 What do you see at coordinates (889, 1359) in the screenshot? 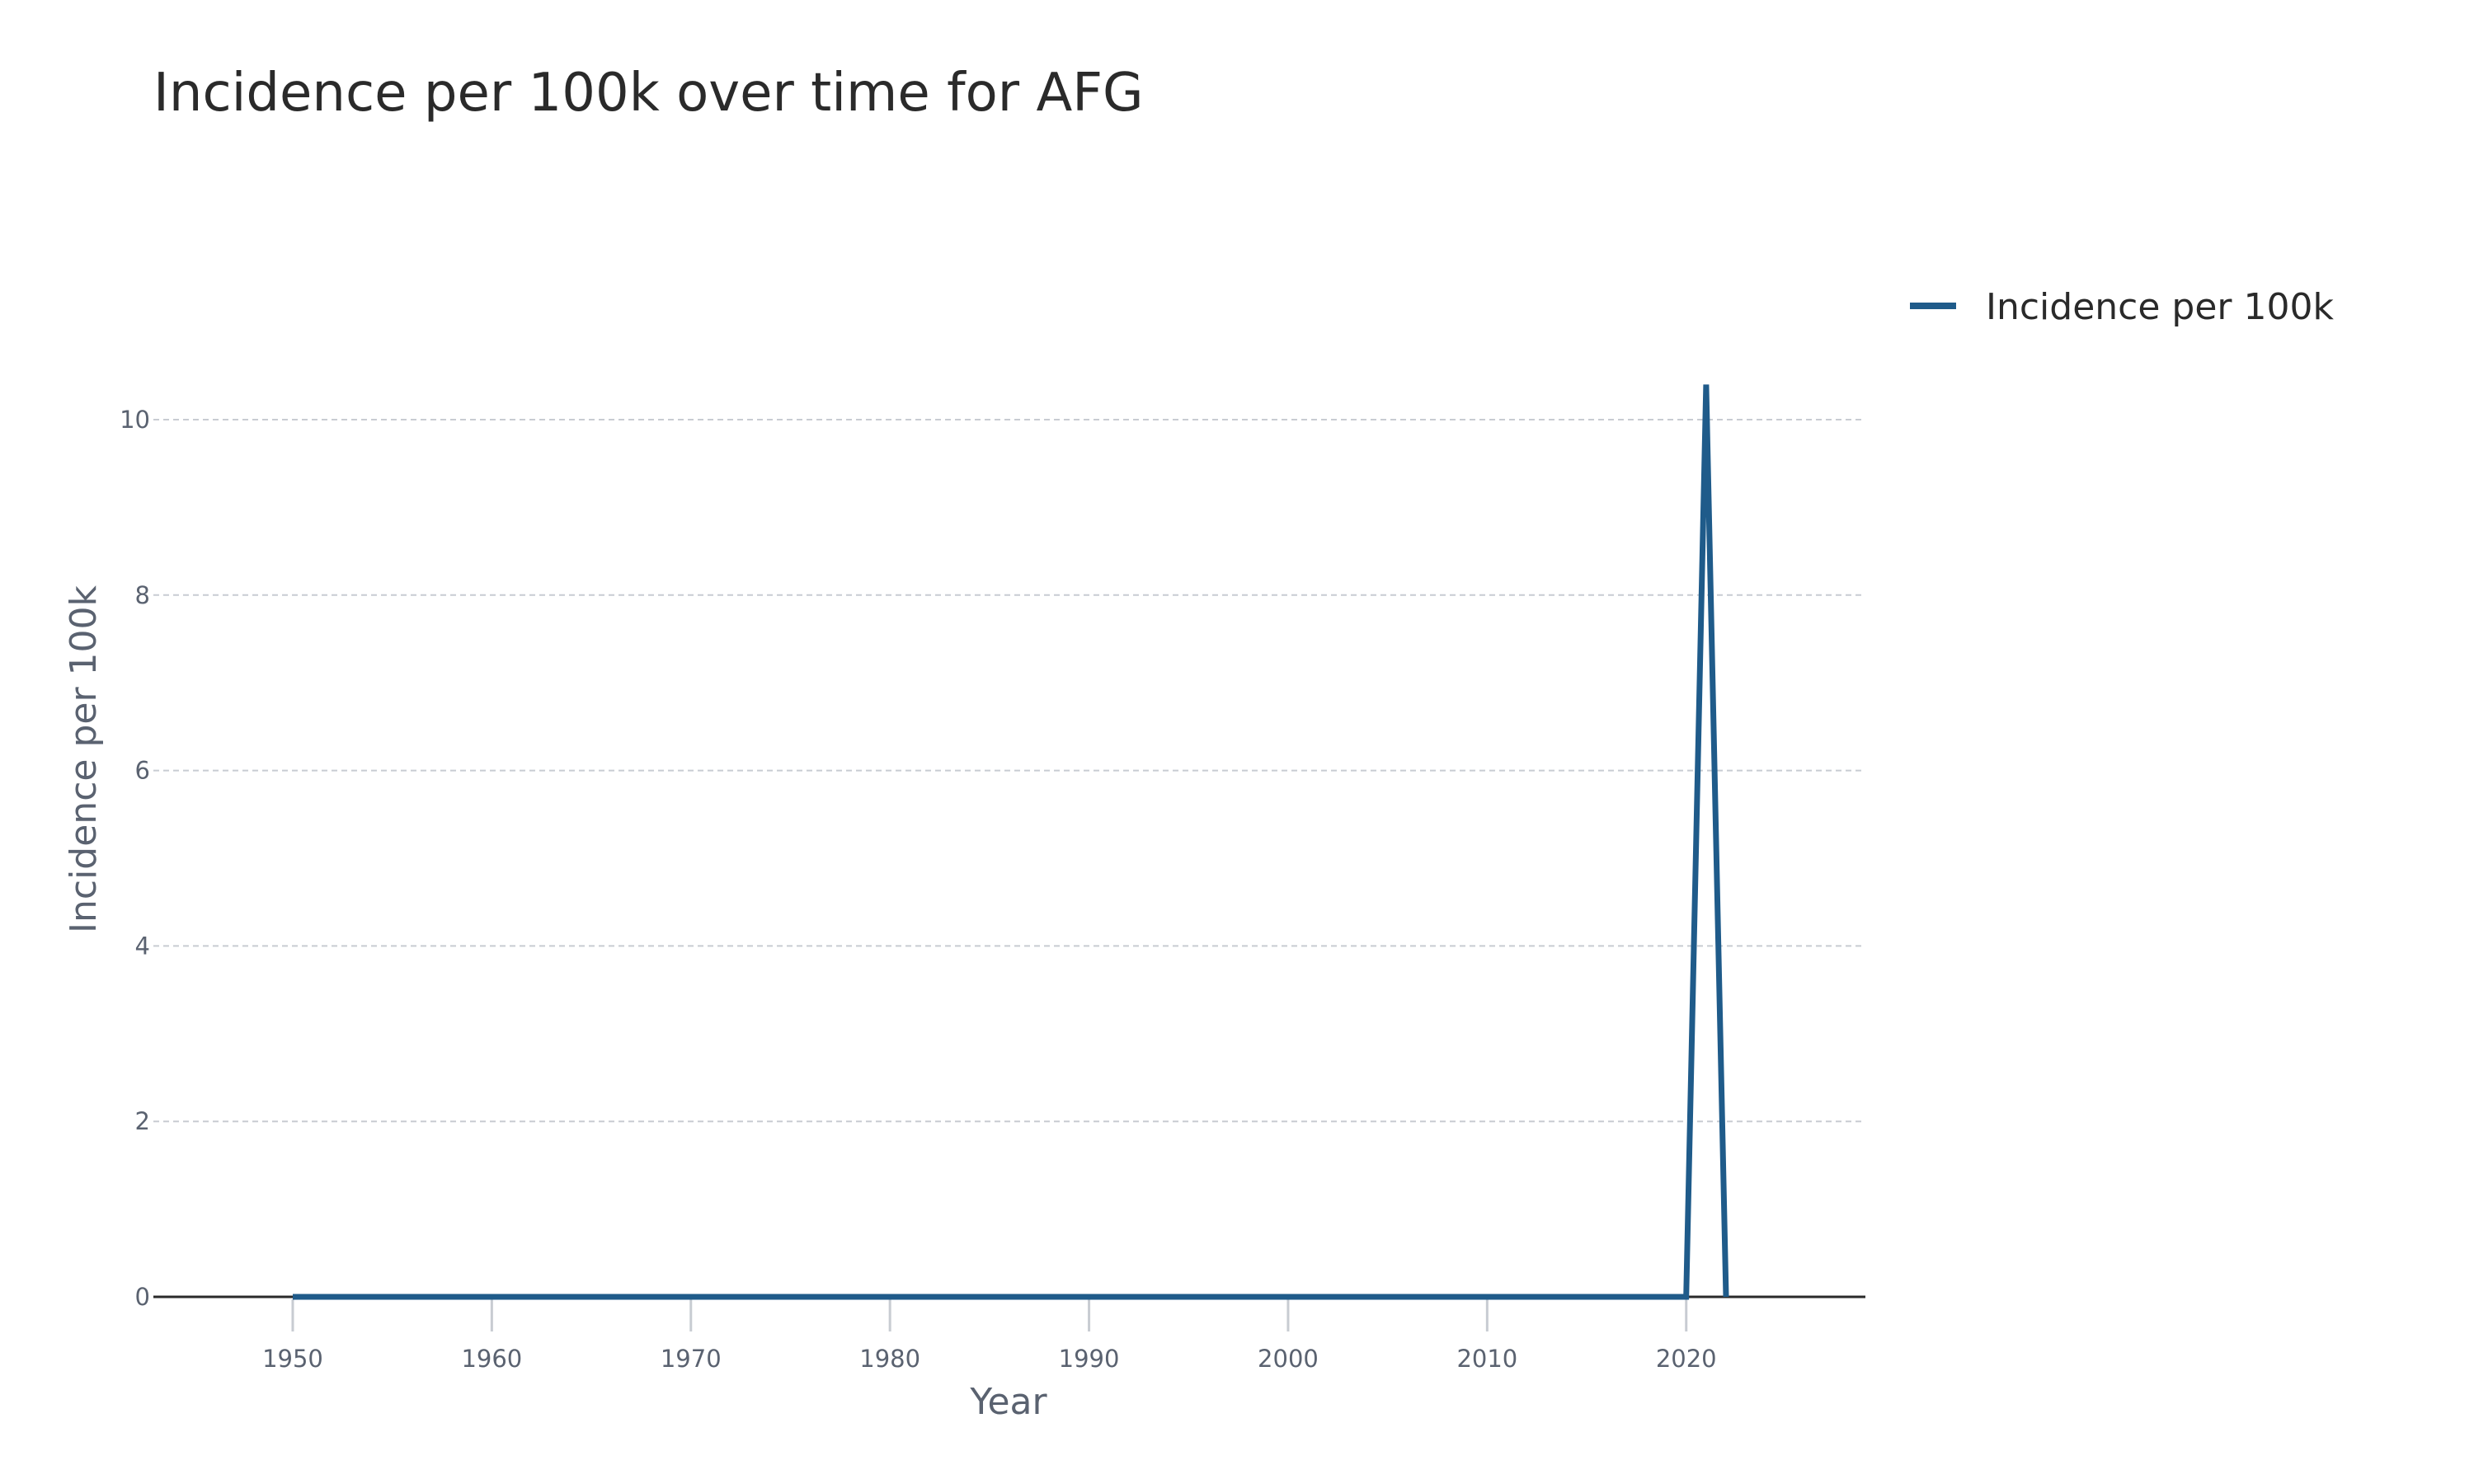
I see `x-tick-label: 1980` at bounding box center [889, 1359].